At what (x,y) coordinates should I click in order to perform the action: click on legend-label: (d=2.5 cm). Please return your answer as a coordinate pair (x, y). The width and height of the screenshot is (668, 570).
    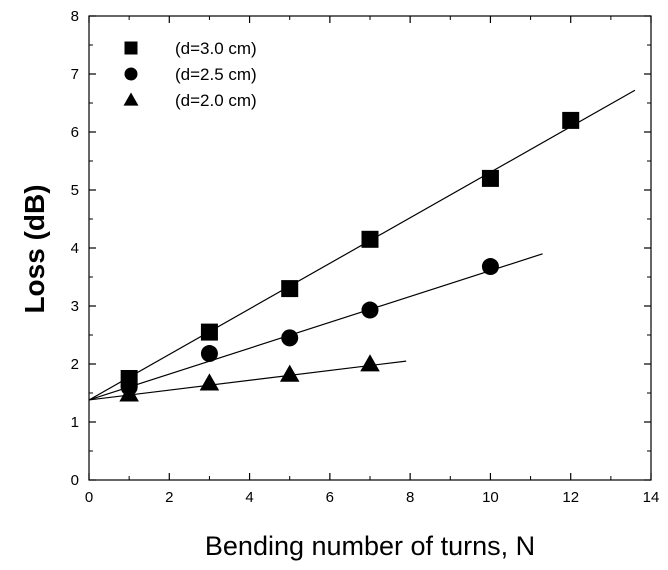
    Looking at the image, I should click on (216, 74).